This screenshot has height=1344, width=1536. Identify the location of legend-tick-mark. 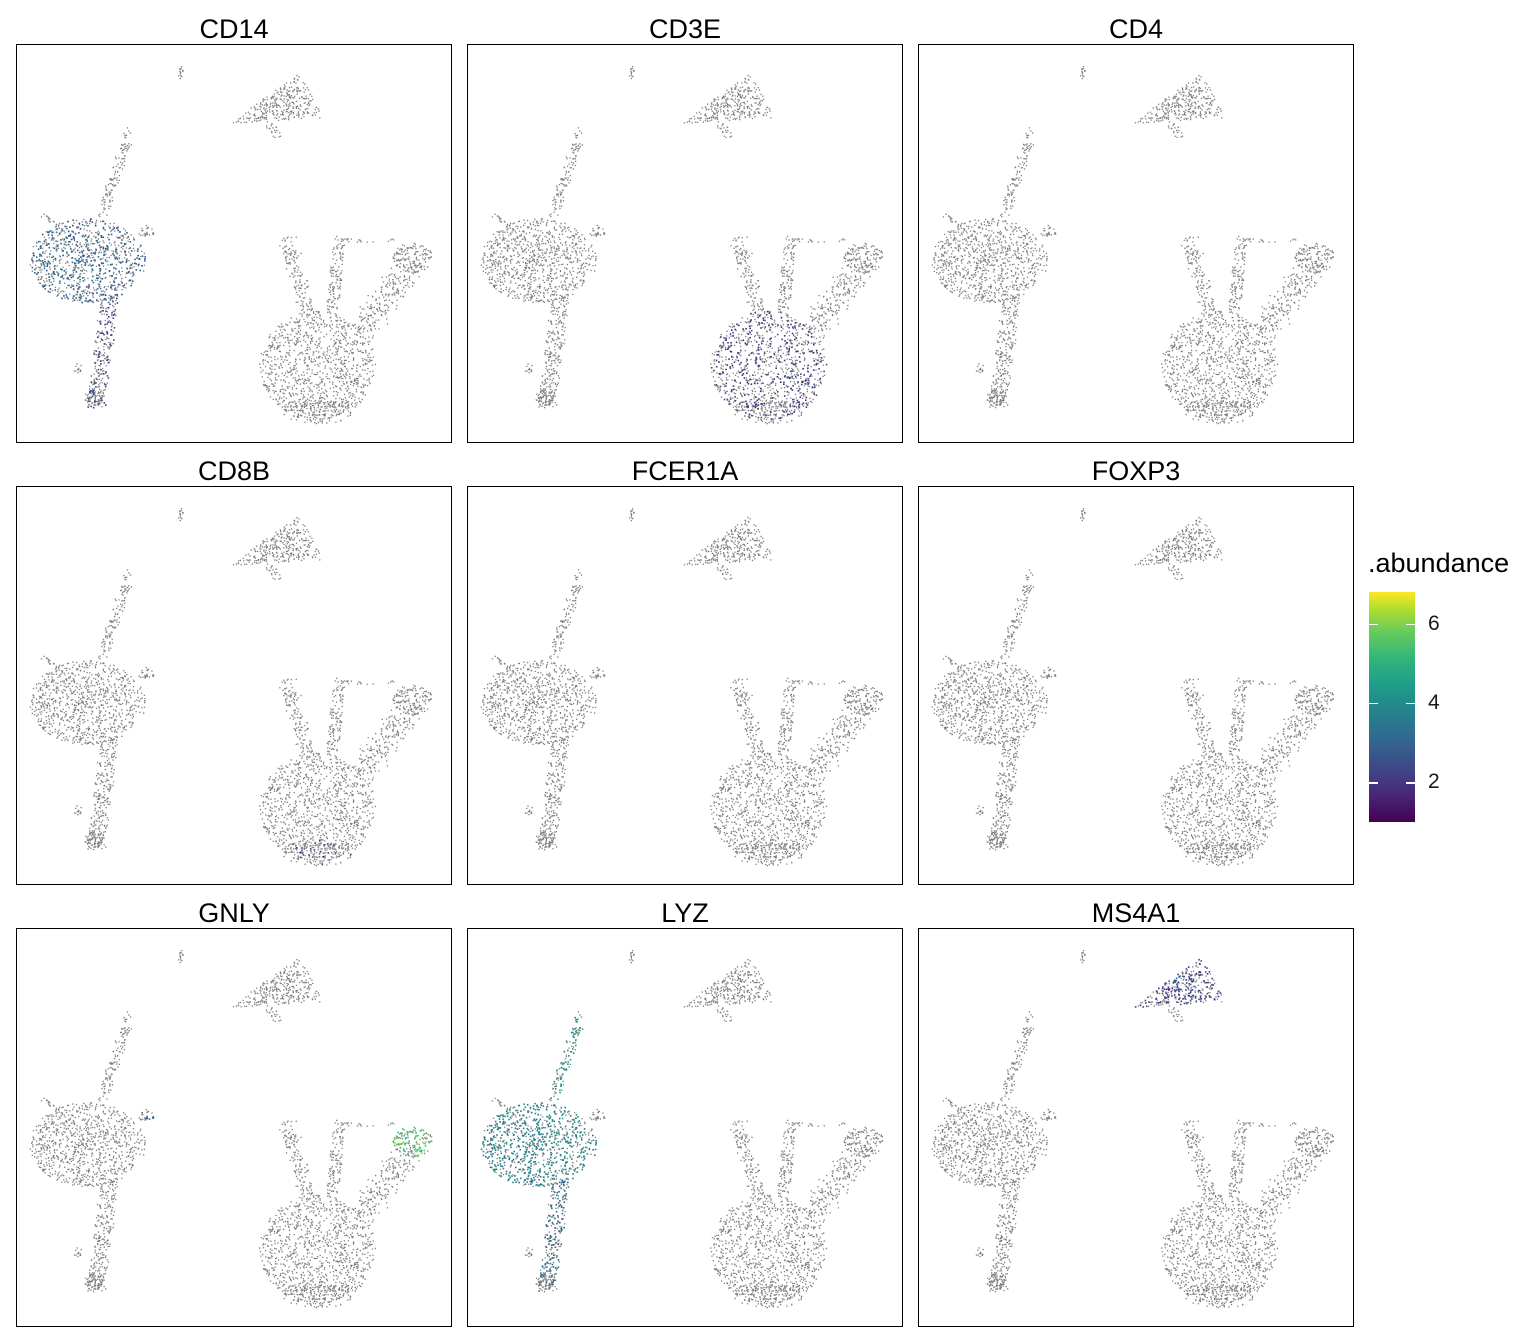
(1410, 783).